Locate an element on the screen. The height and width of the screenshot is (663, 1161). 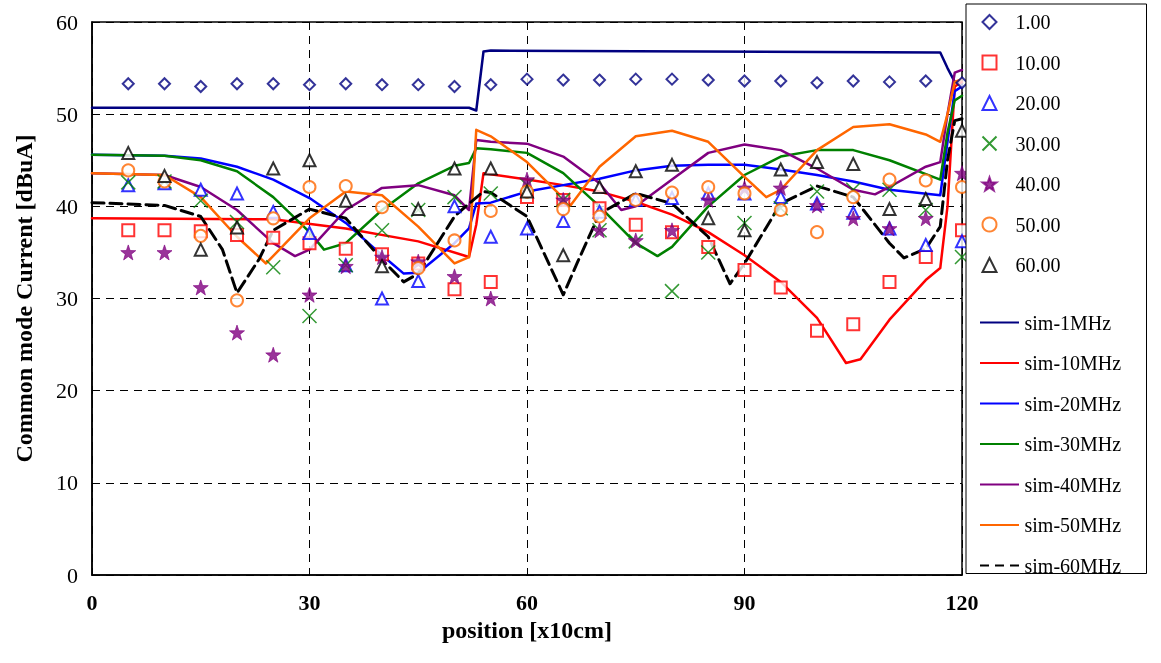
y-tick-label: 0 is located at coordinates (72, 575).